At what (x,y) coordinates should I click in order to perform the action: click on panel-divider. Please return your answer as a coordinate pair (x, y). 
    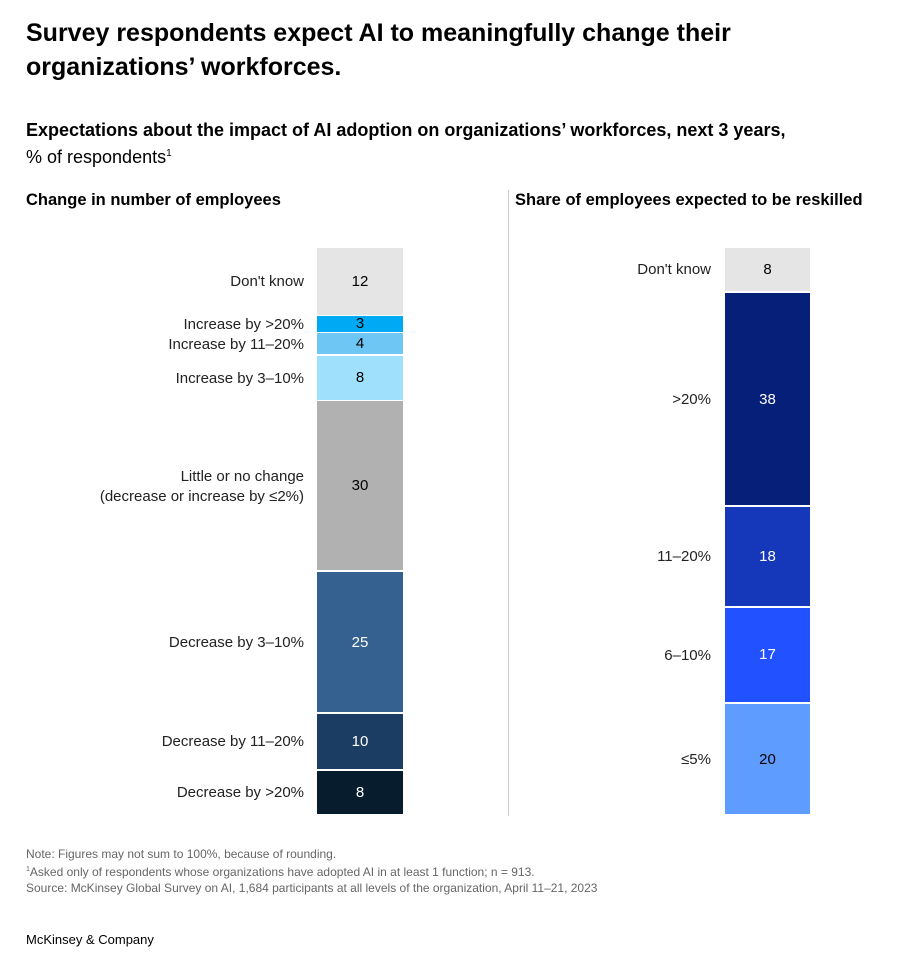
    Looking at the image, I should click on (508, 503).